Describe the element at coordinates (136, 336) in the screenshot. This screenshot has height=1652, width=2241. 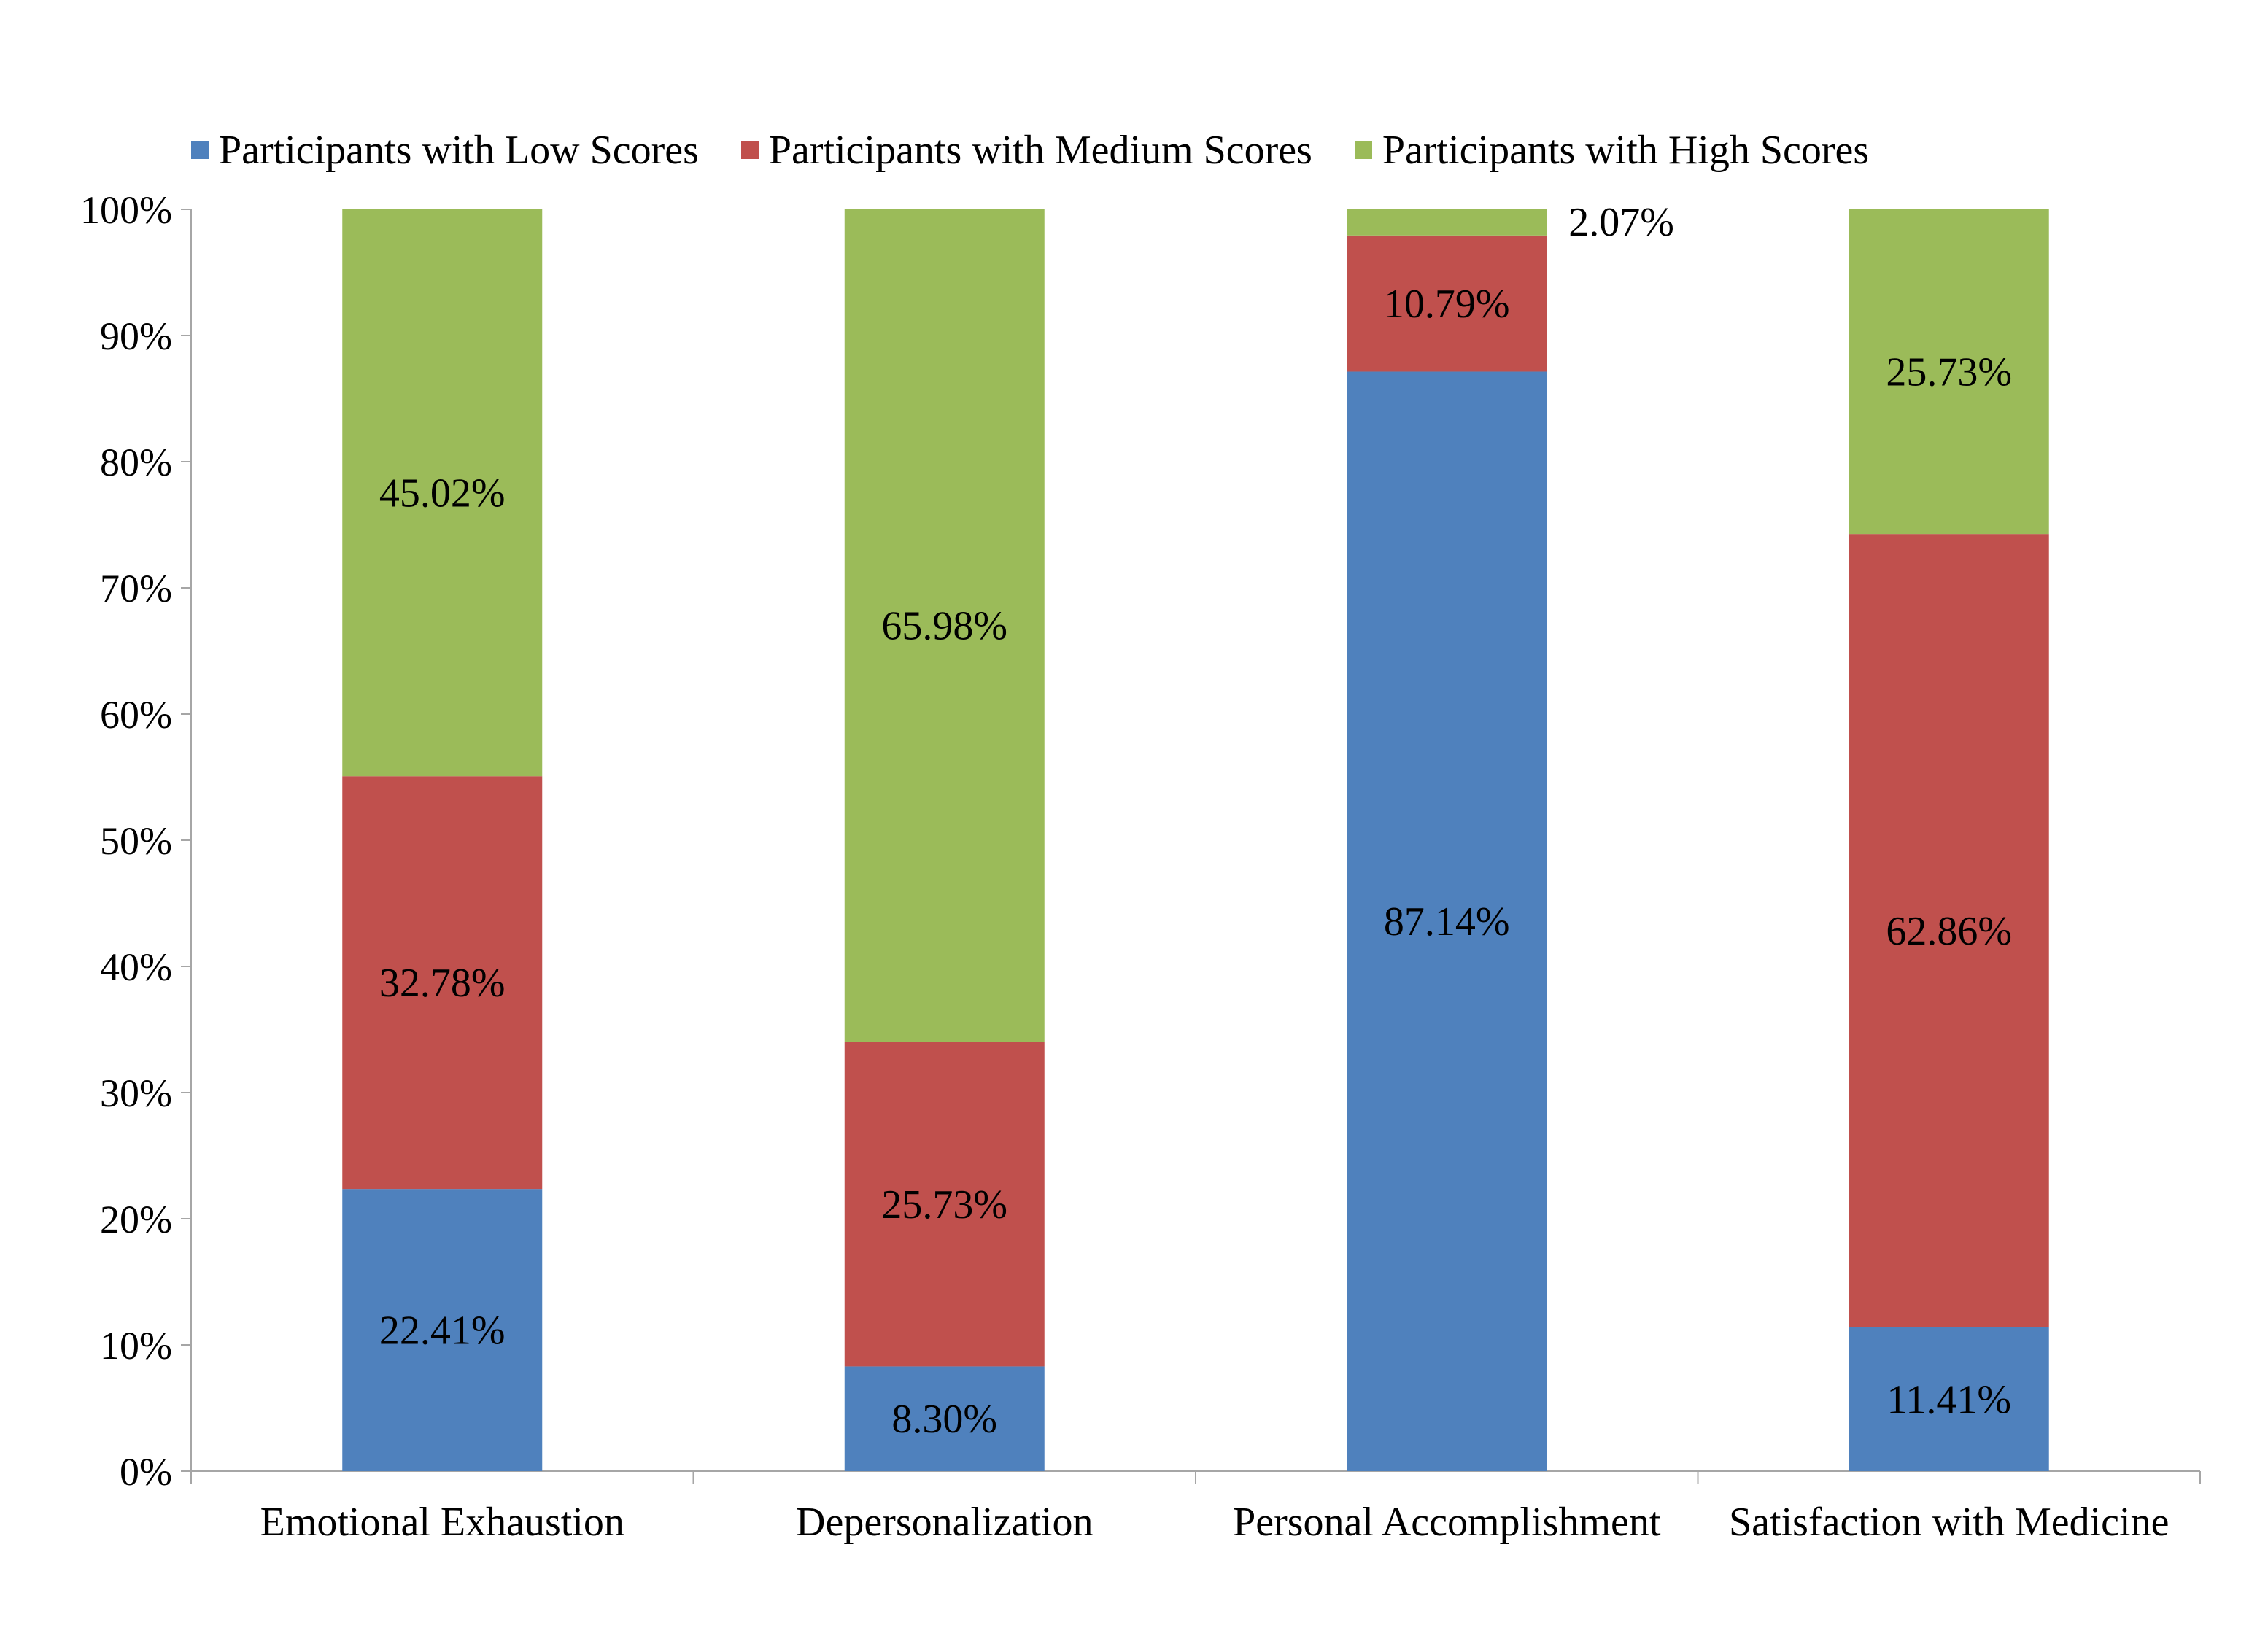
I see `y-tick-label: 90%` at that location.